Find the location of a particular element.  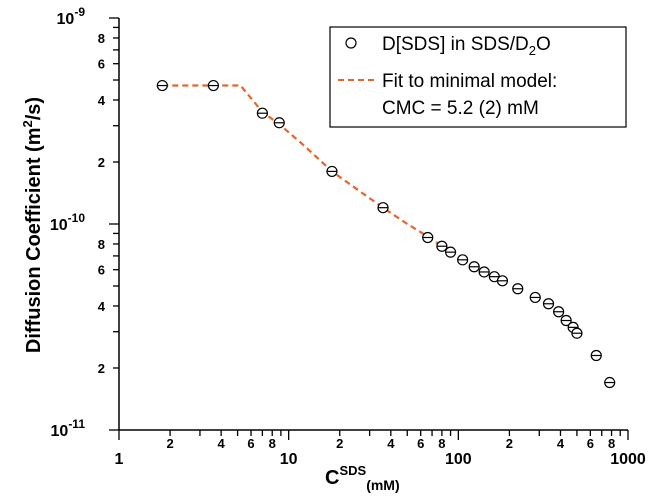

legend-entry-fit-line2: CMC = 5.2 (2) mM is located at coordinates (460, 108).